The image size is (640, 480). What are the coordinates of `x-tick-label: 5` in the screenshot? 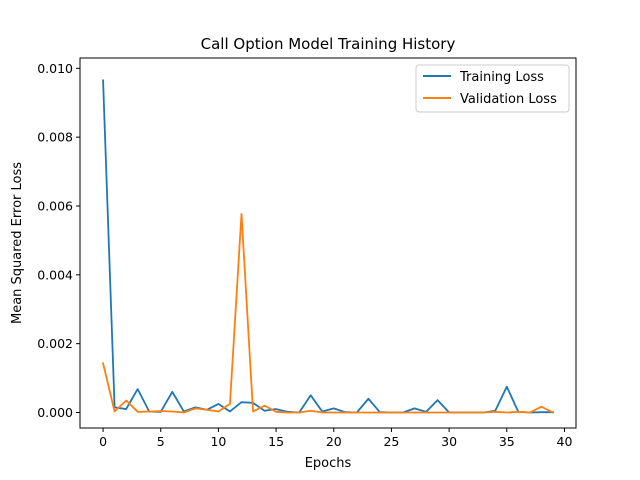 It's located at (161, 441).